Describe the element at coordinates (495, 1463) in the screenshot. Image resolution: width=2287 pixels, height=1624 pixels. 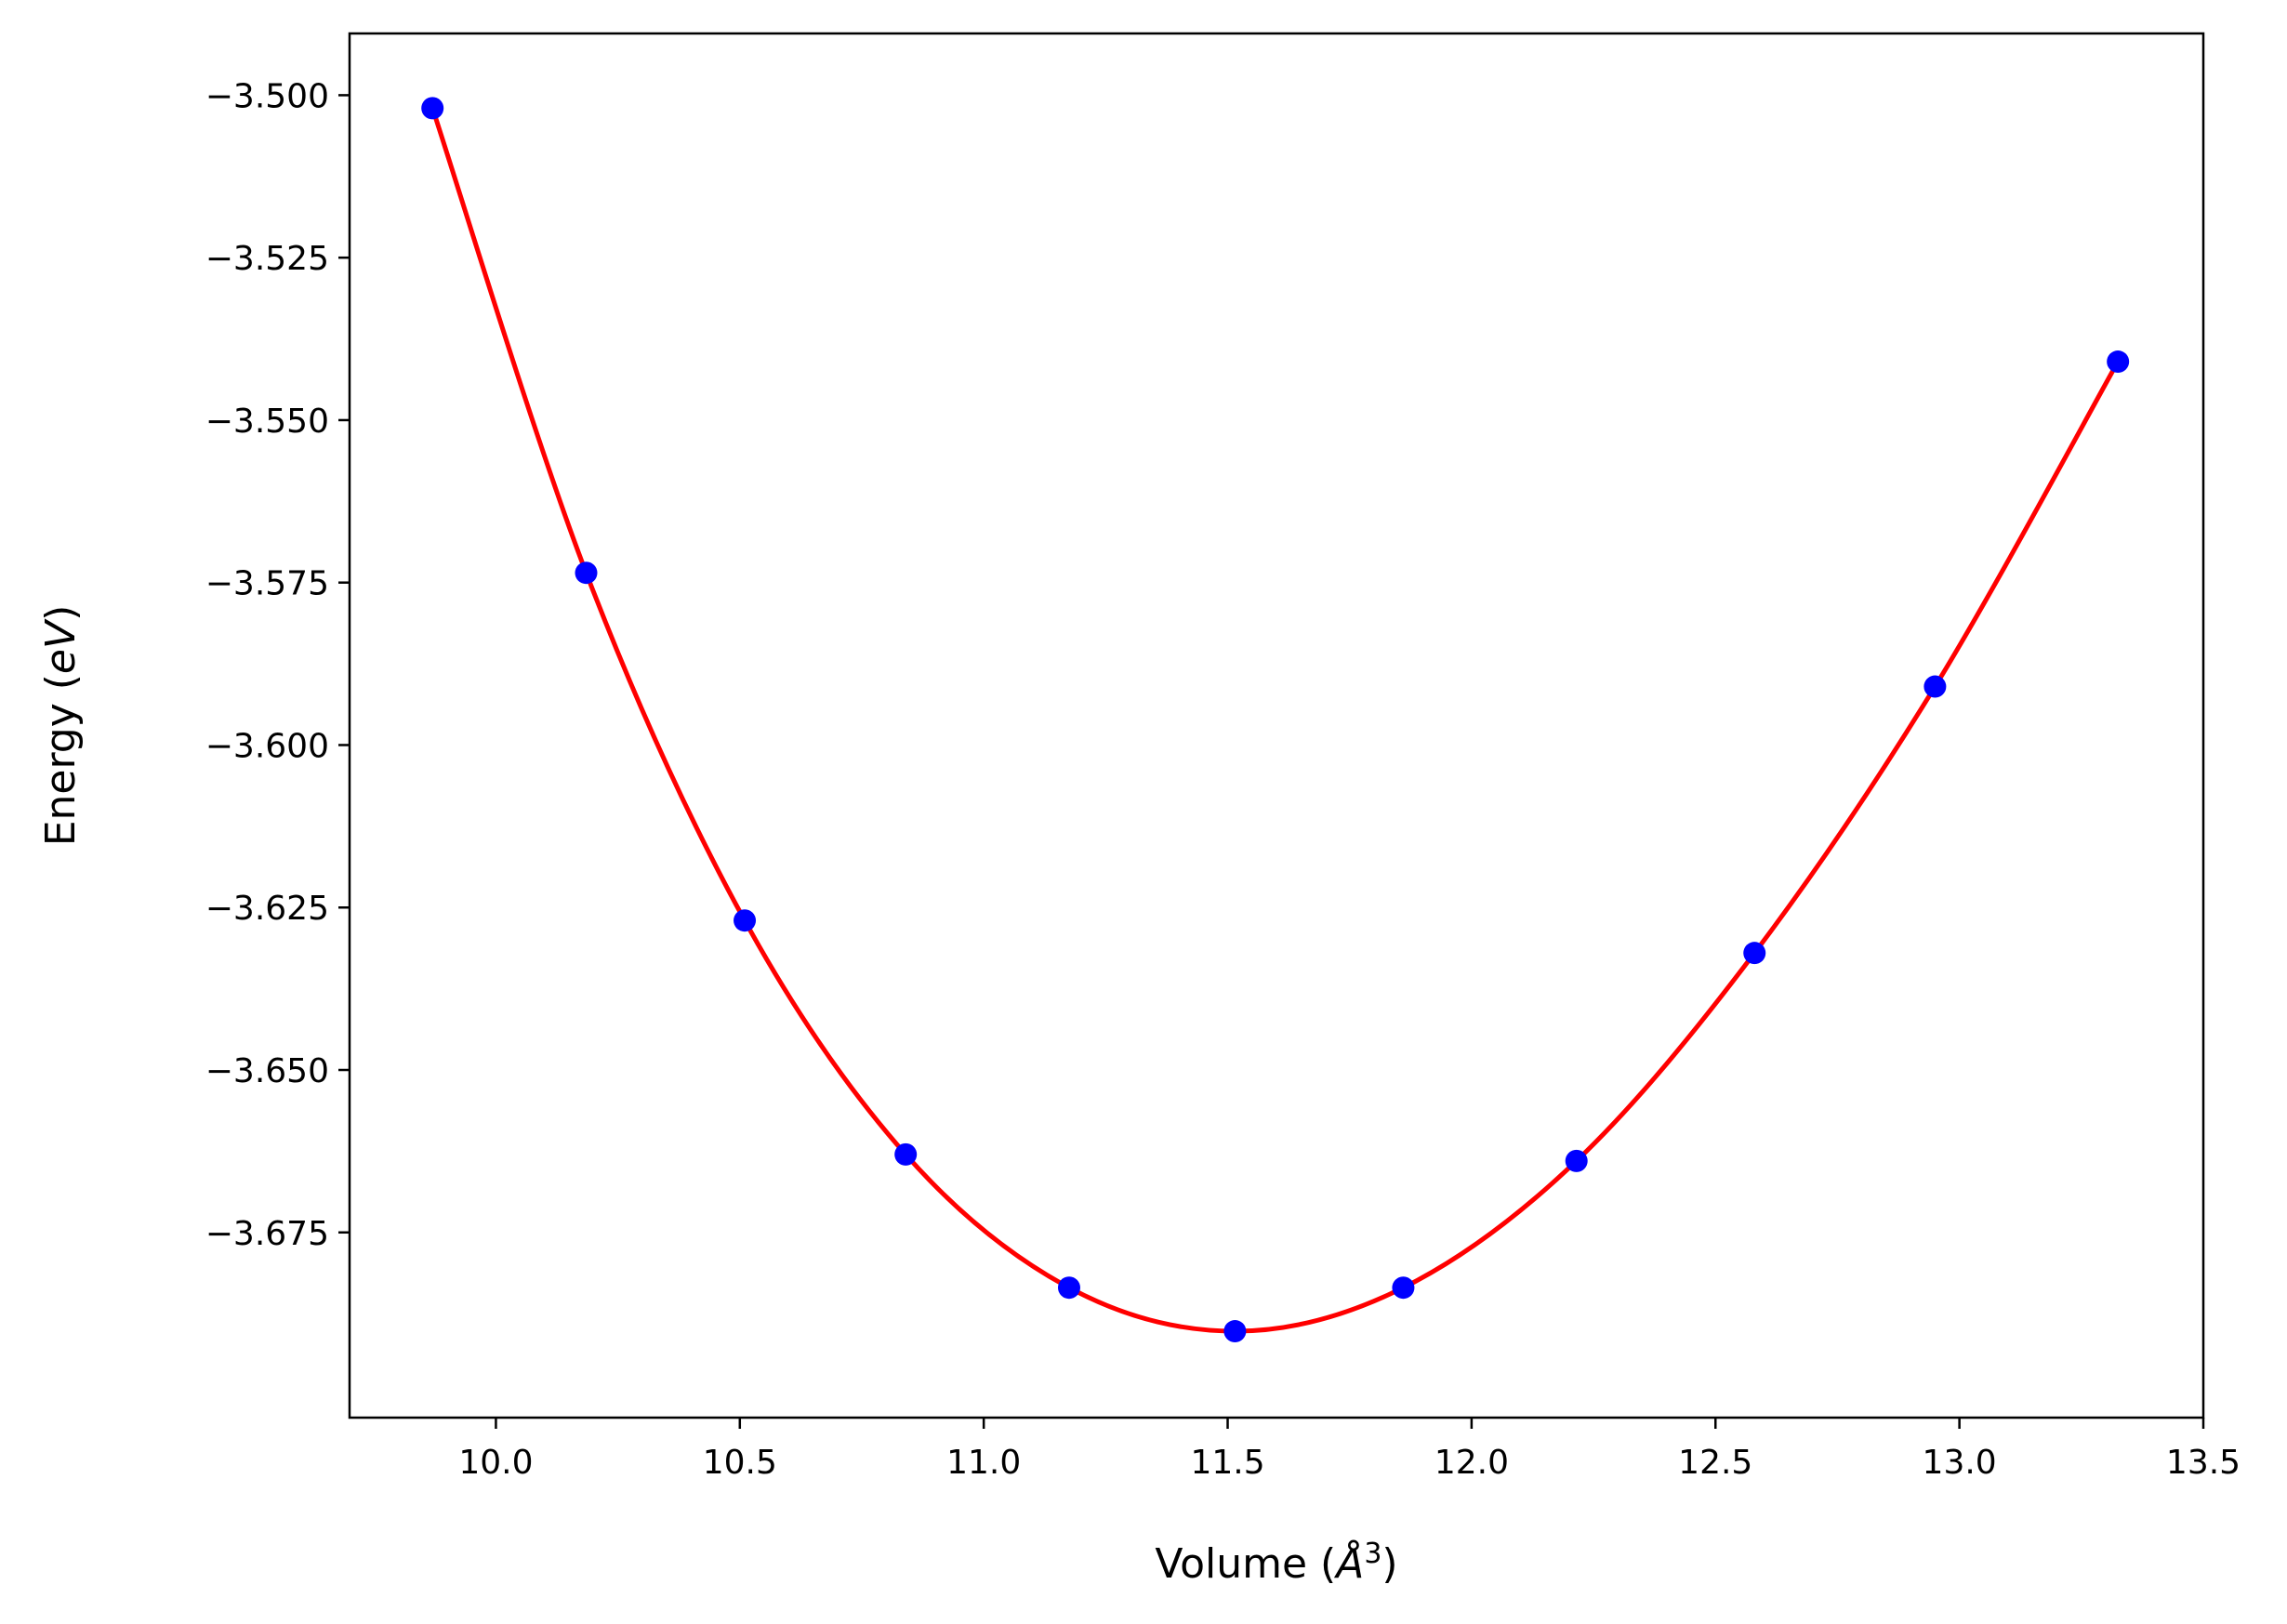
I see `x-tick-label: 10.0` at that location.